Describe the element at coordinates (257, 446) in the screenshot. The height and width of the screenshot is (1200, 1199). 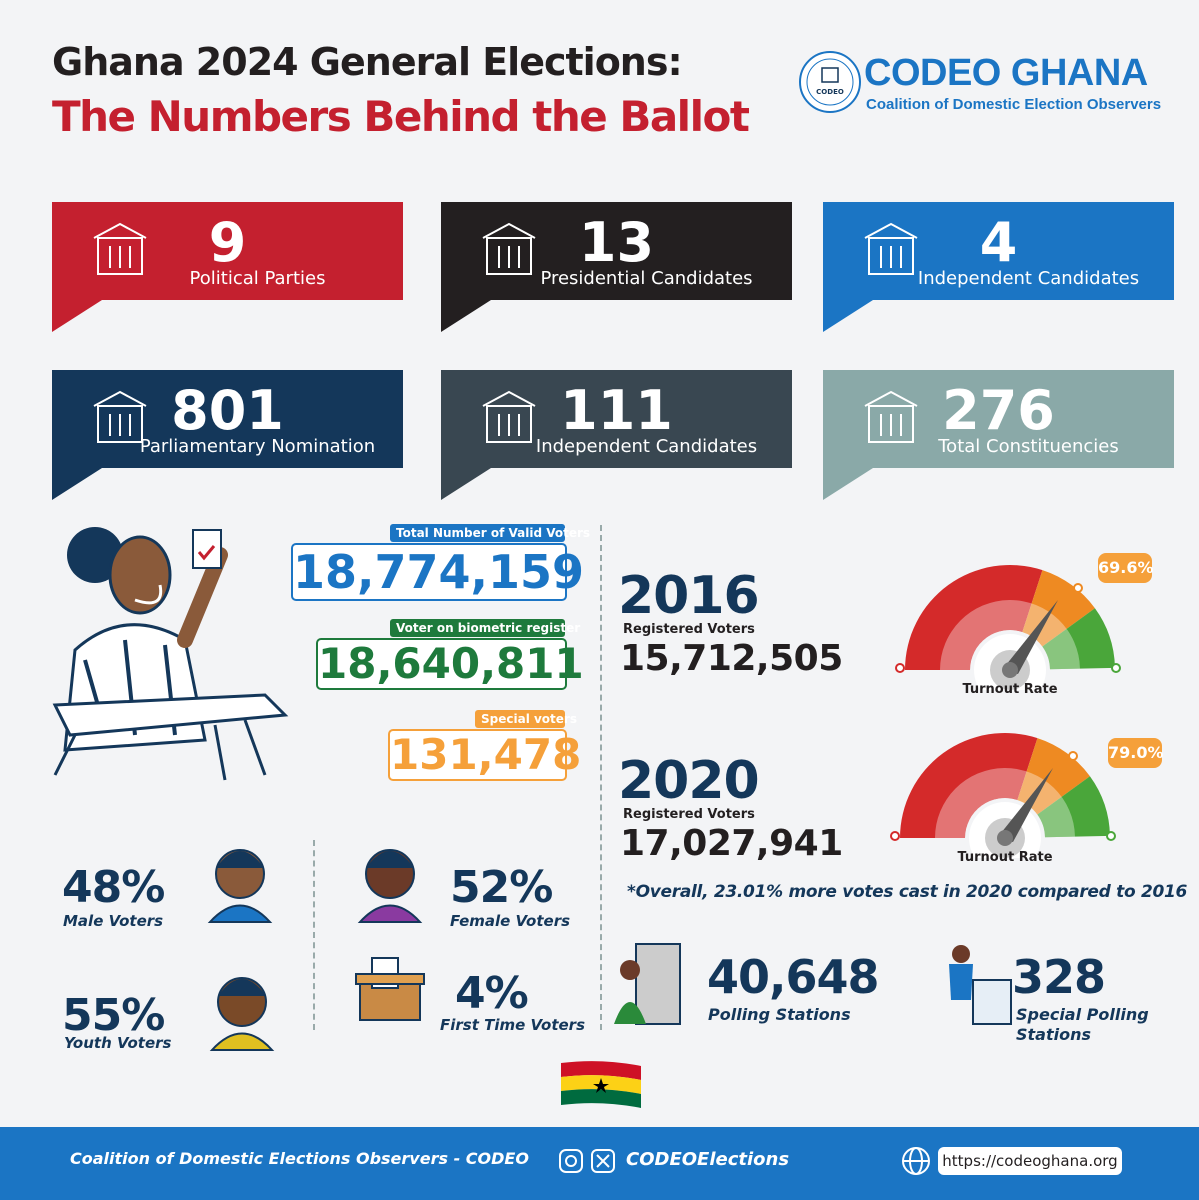
I see `stat-label: Parliamentary Nomination` at that location.